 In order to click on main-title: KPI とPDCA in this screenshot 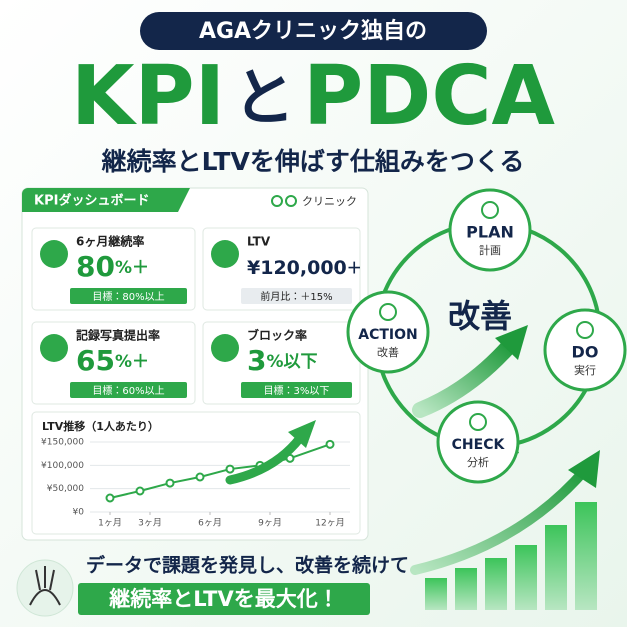, I will do `click(313, 96)`.